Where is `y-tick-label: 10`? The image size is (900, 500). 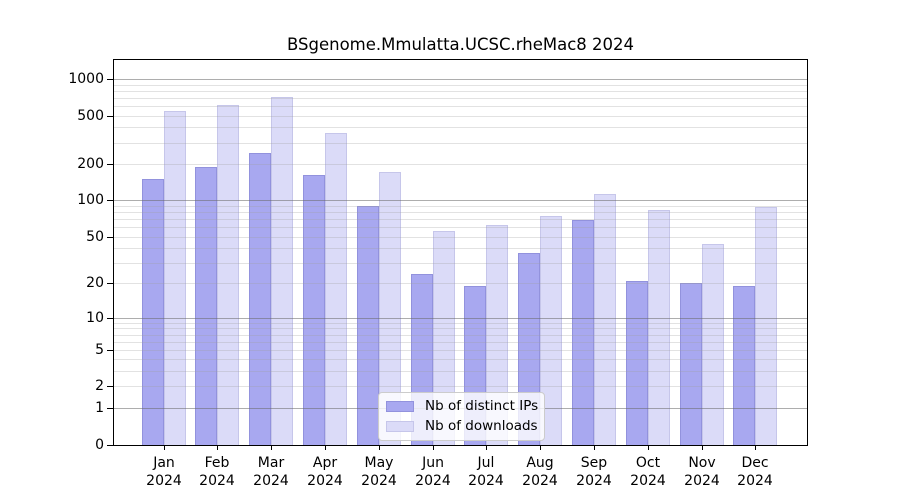
y-tick-label: 10 is located at coordinates (95, 318).